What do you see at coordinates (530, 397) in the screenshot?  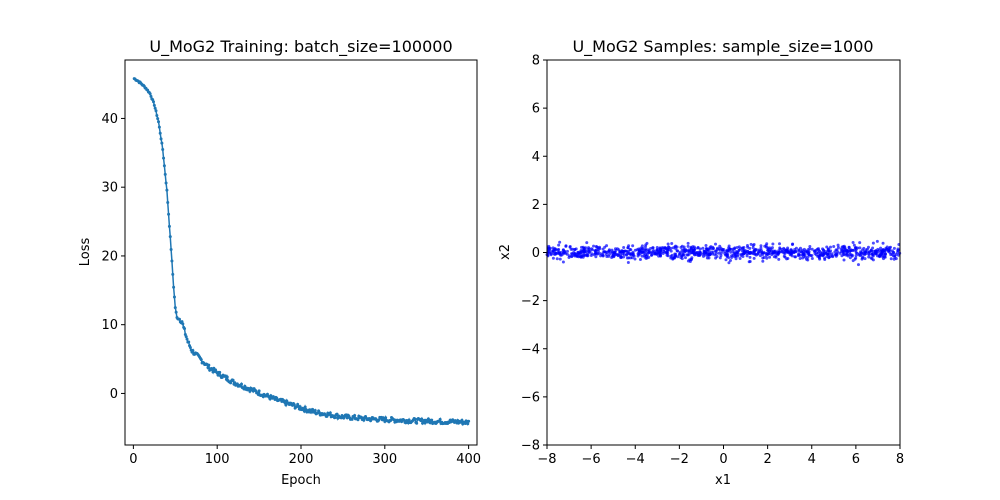 I see `samples-y-tick-label: −6` at bounding box center [530, 397].